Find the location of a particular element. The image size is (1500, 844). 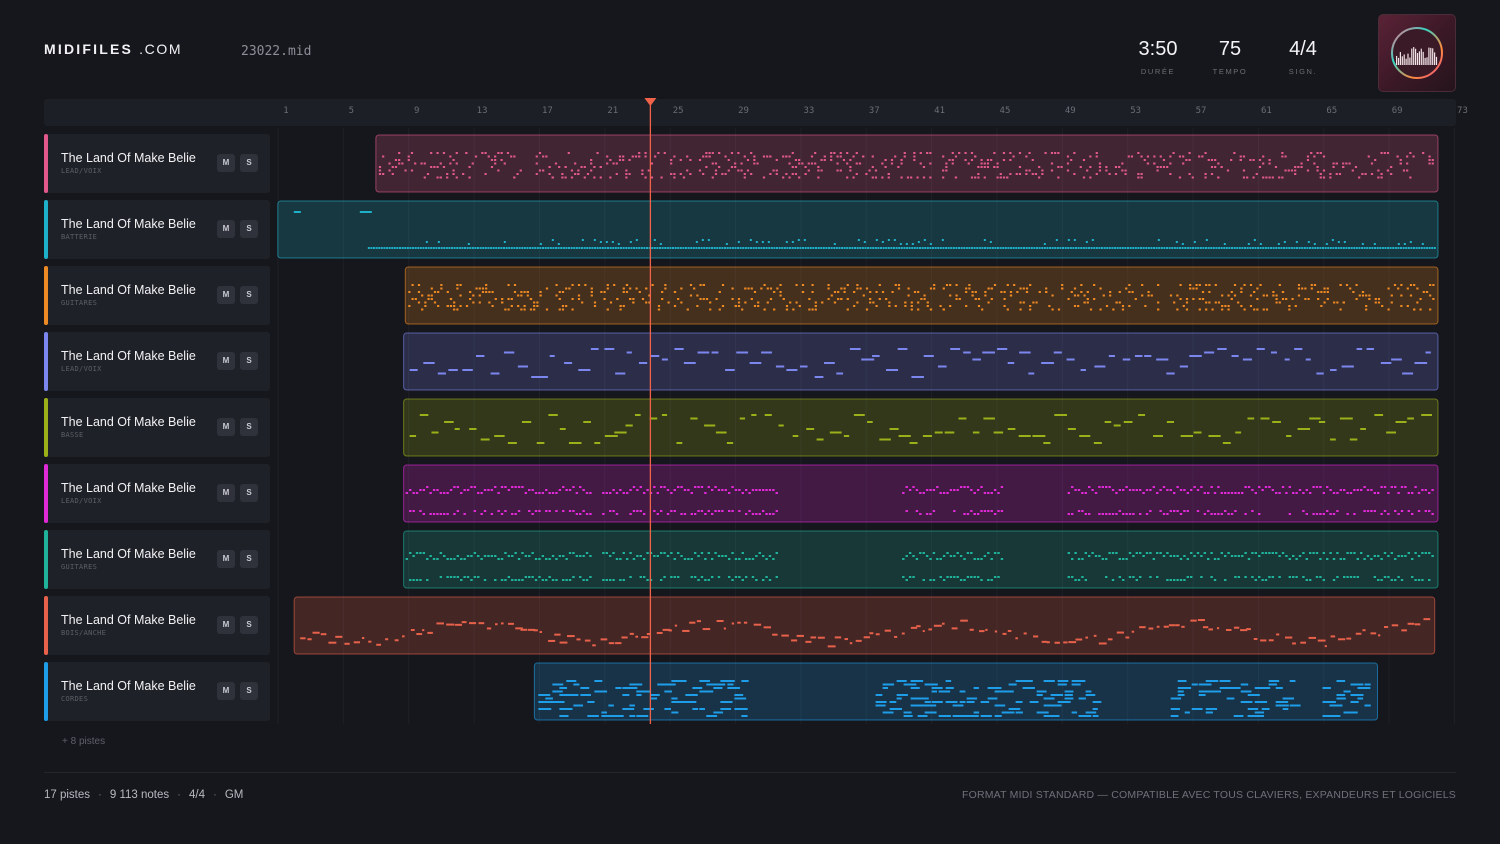

track-header: The Land Of Make Belie CORDES M S is located at coordinates (157, 691).